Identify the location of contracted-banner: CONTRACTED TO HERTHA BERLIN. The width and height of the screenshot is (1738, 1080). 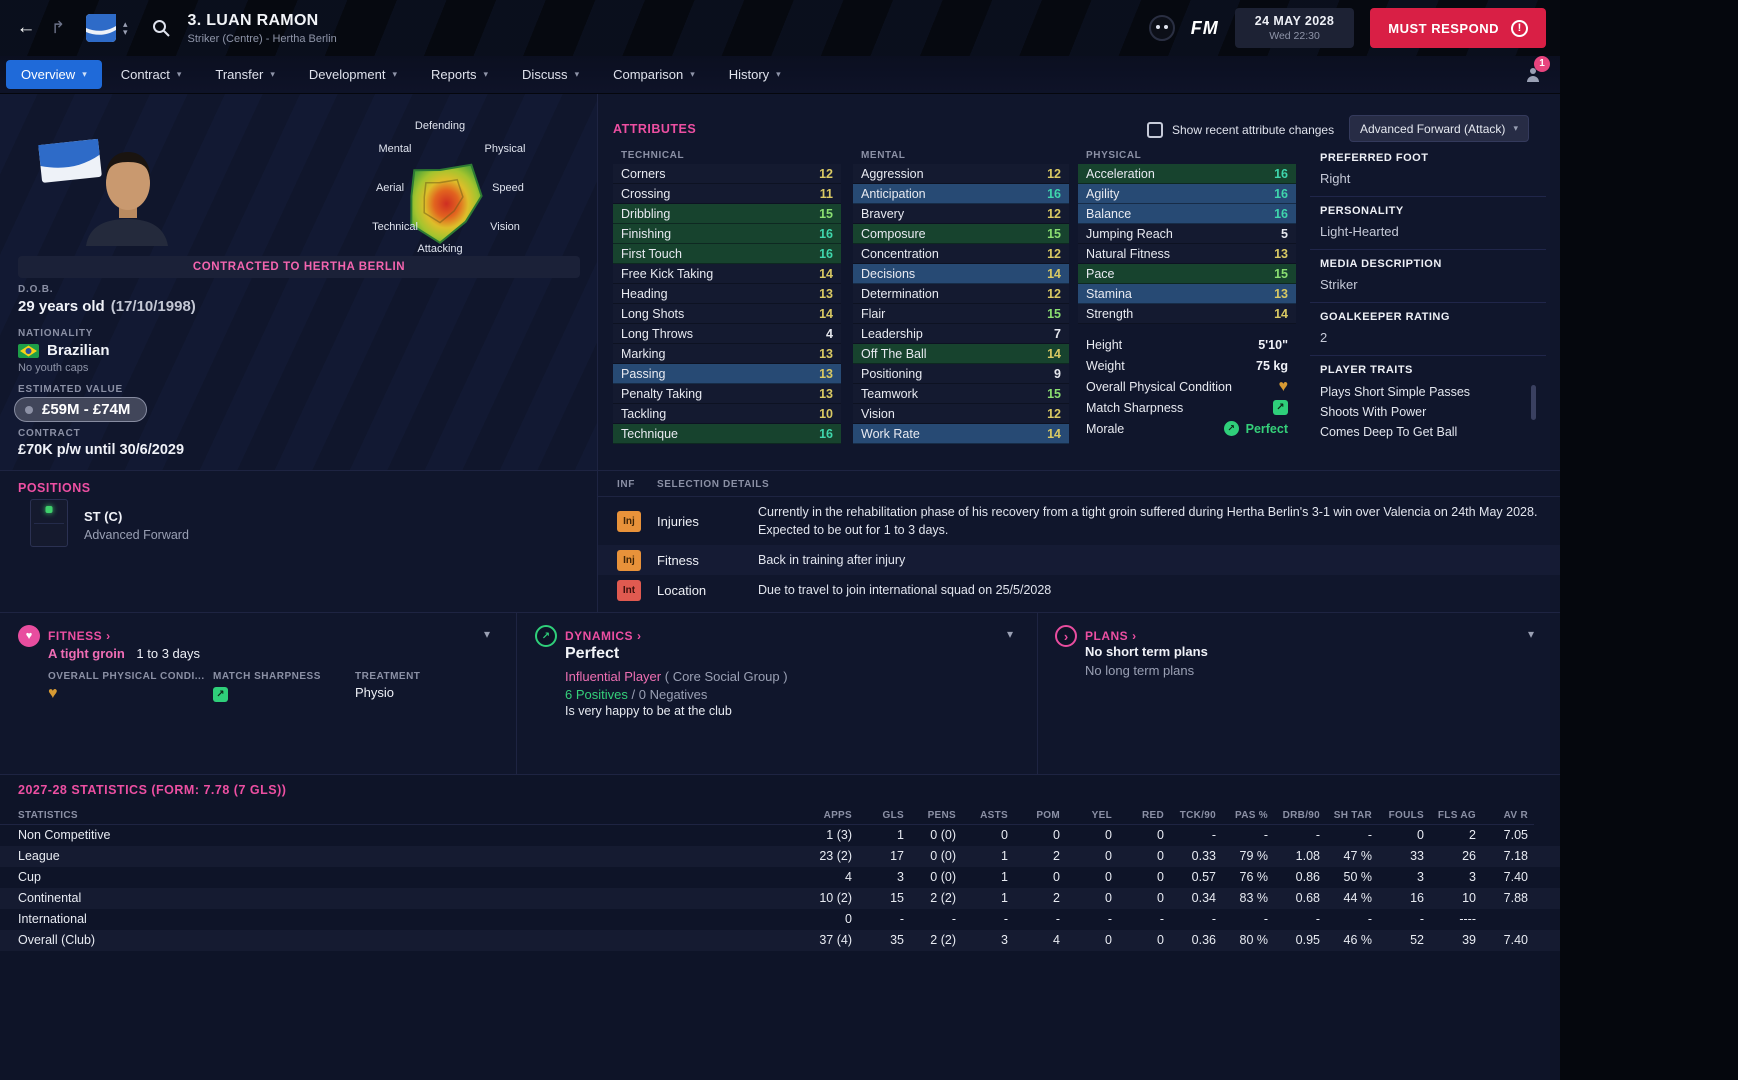
(299, 267).